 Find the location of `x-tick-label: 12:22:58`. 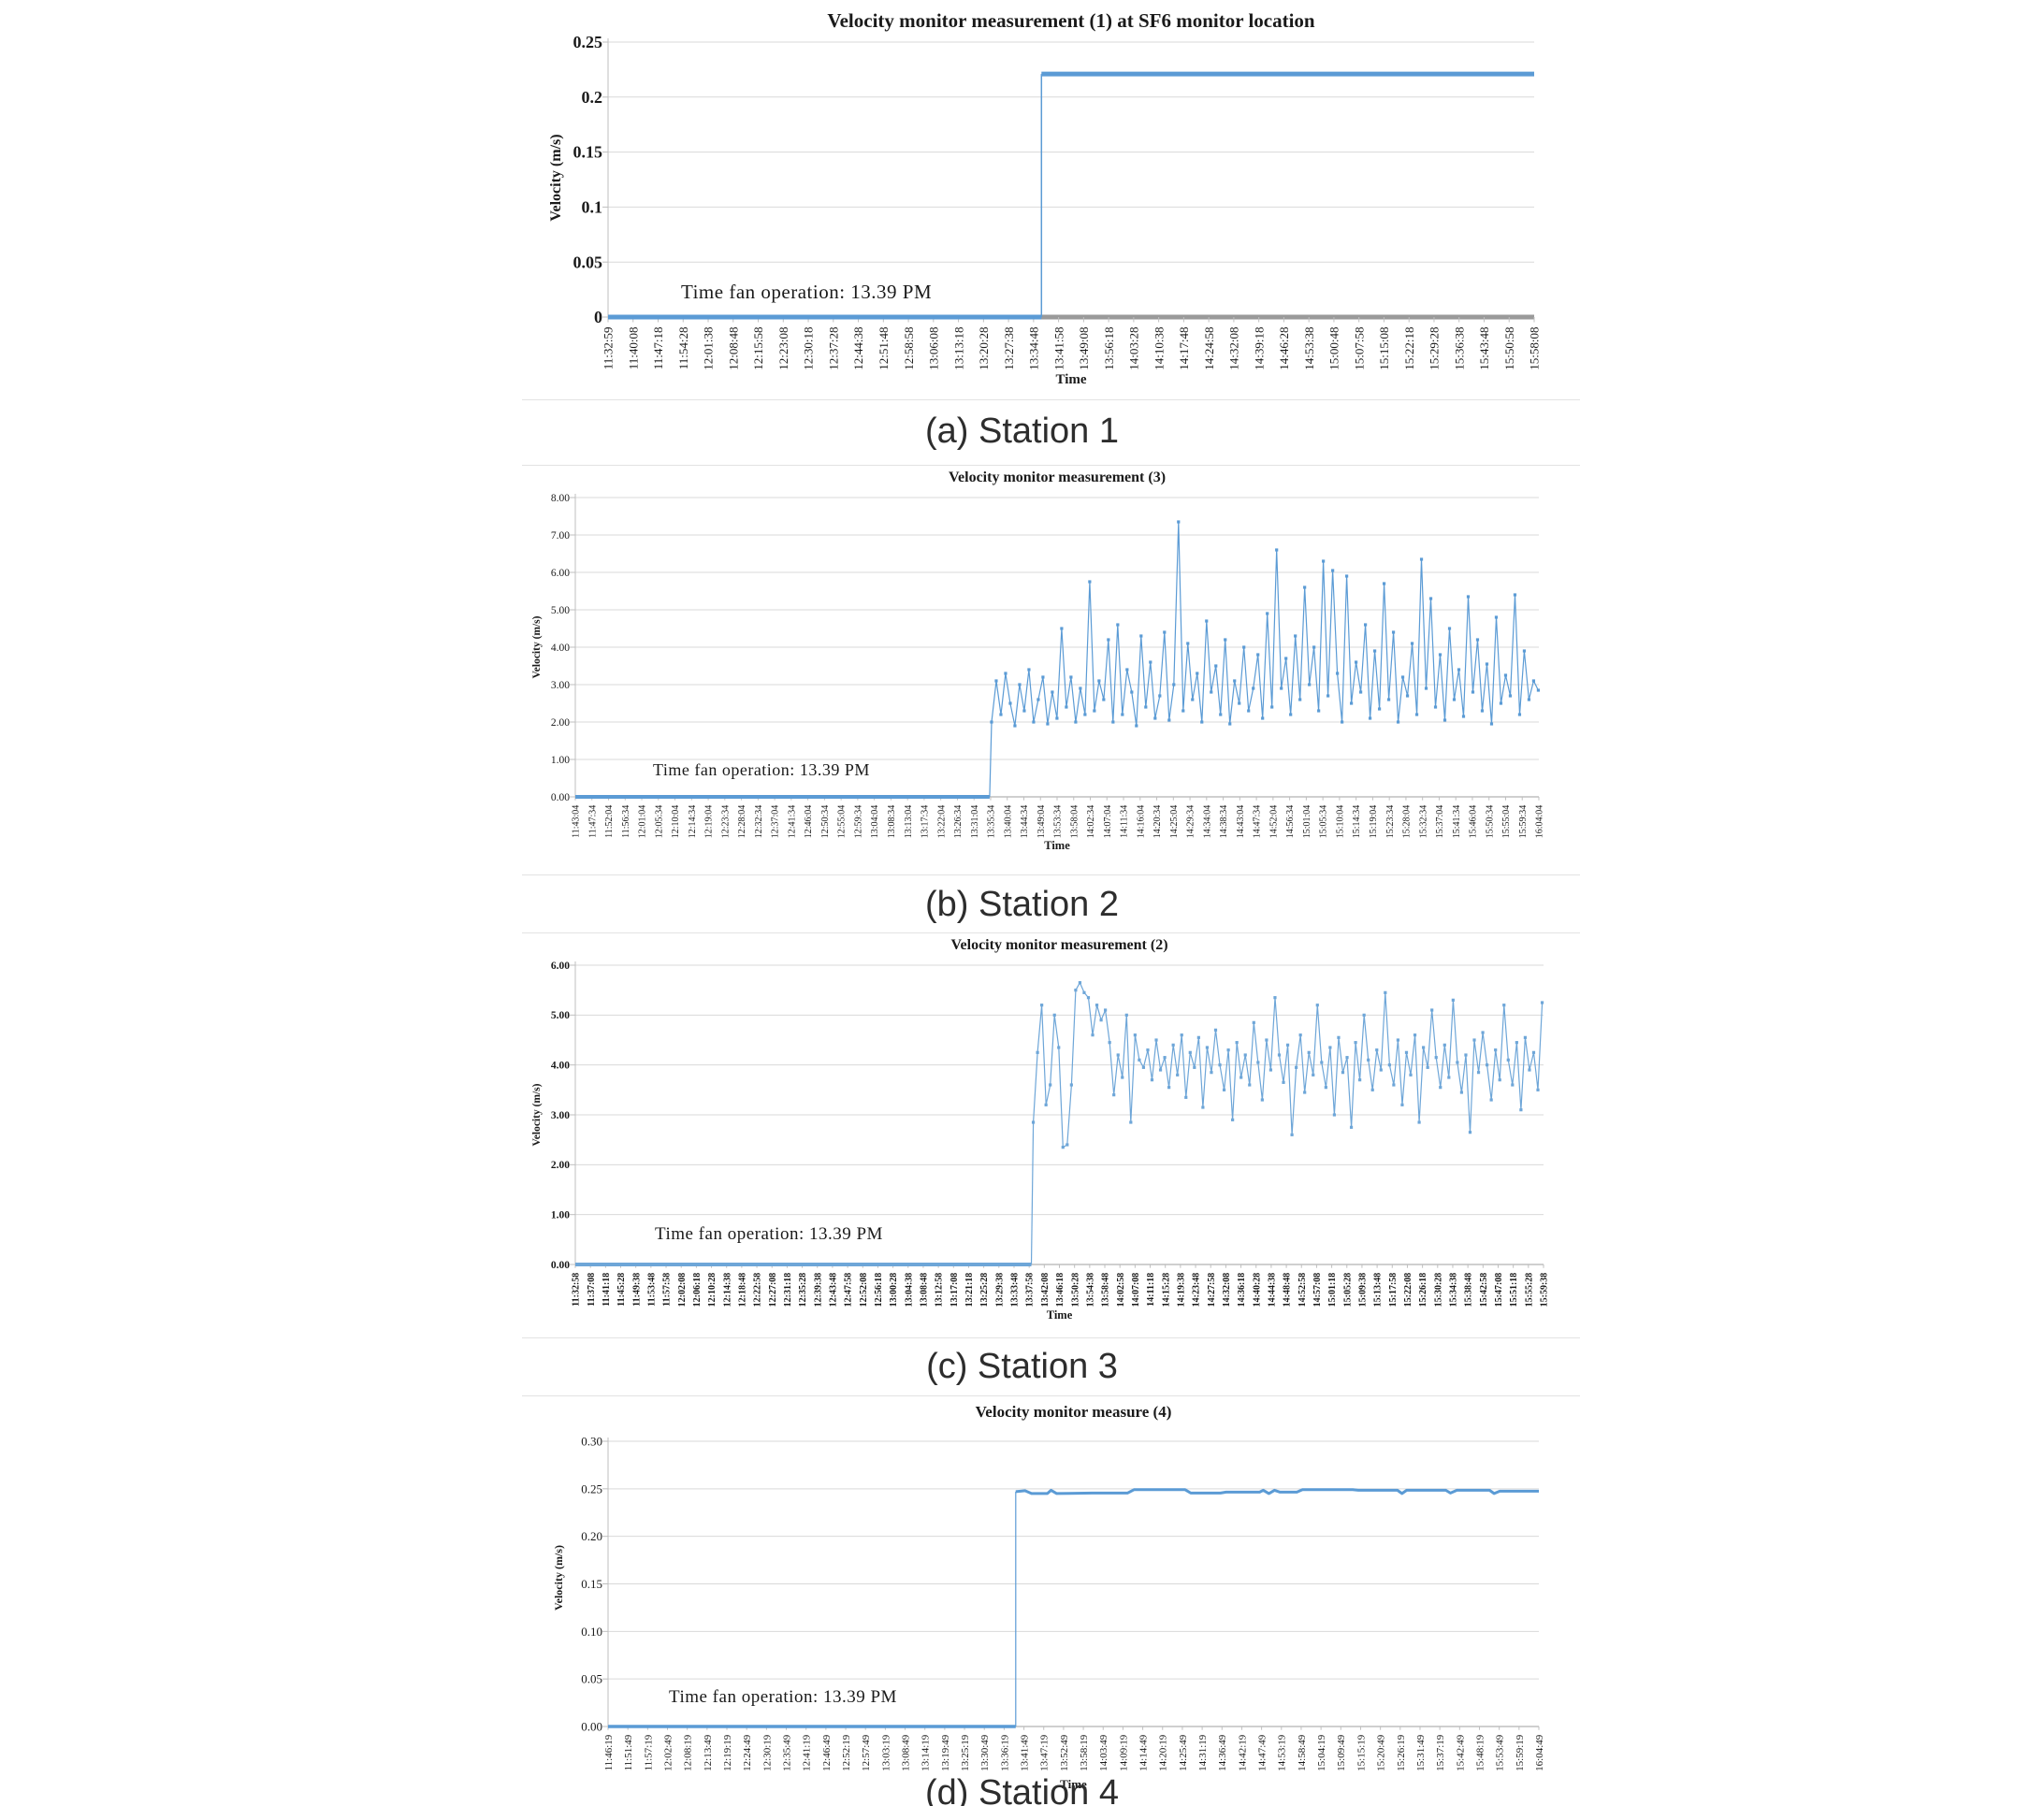

x-tick-label: 12:22:58 is located at coordinates (758, 1290).